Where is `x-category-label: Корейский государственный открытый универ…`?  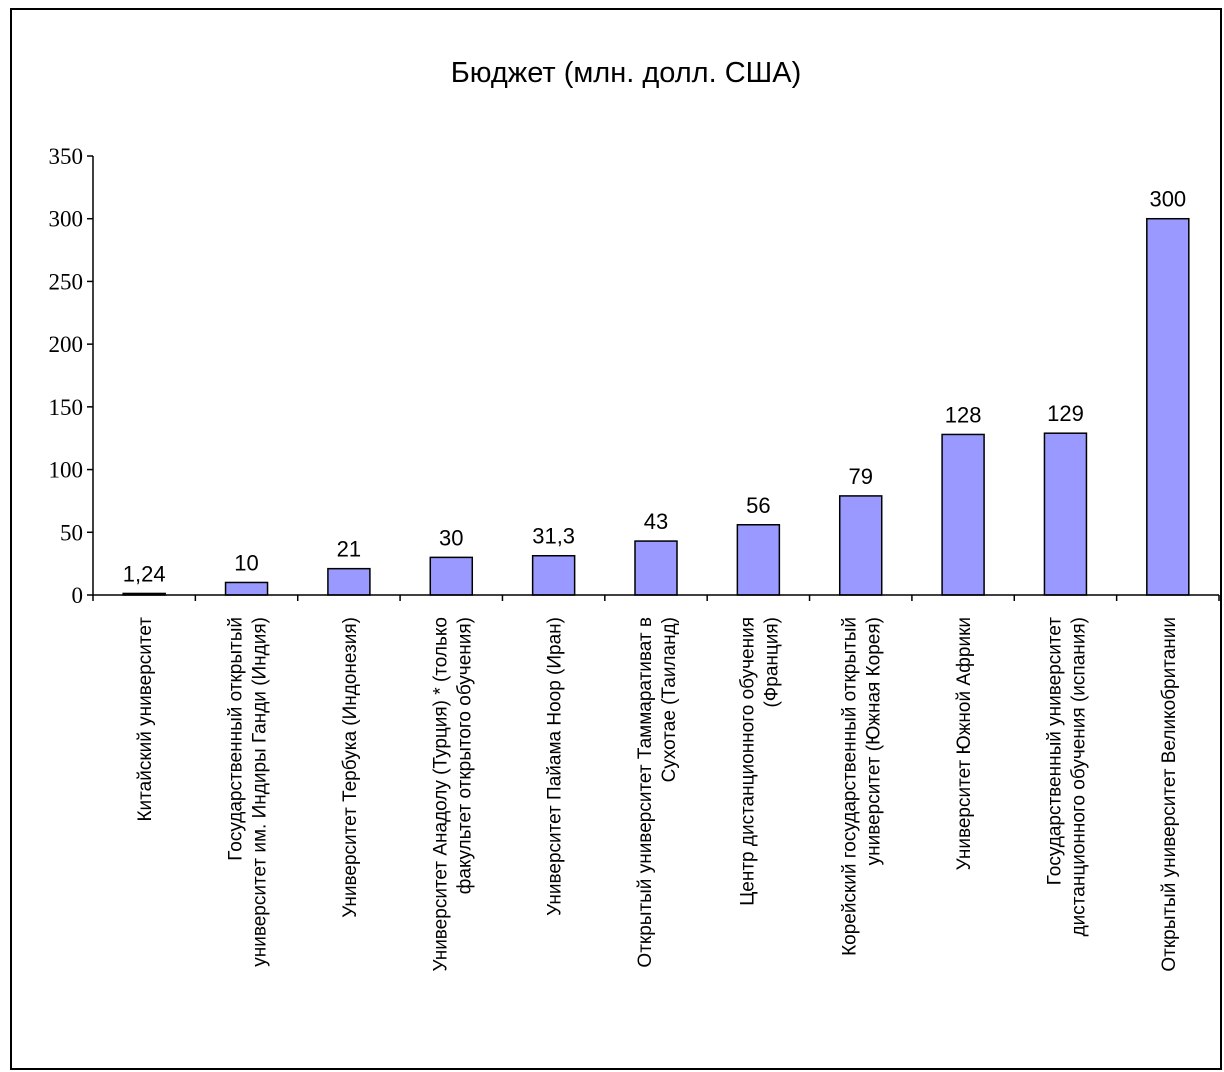
x-category-label: Корейский государственный открытый универ… is located at coordinates (862, 786).